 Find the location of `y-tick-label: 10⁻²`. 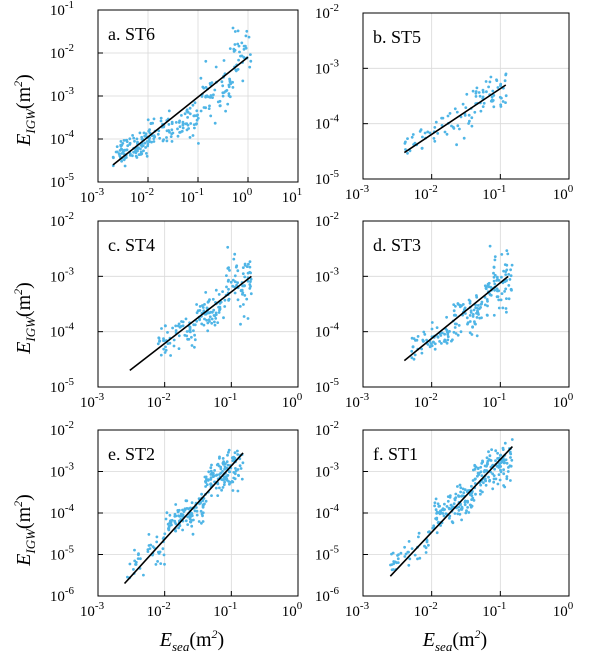

y-tick-label: 10⁻² is located at coordinates (327, 12).